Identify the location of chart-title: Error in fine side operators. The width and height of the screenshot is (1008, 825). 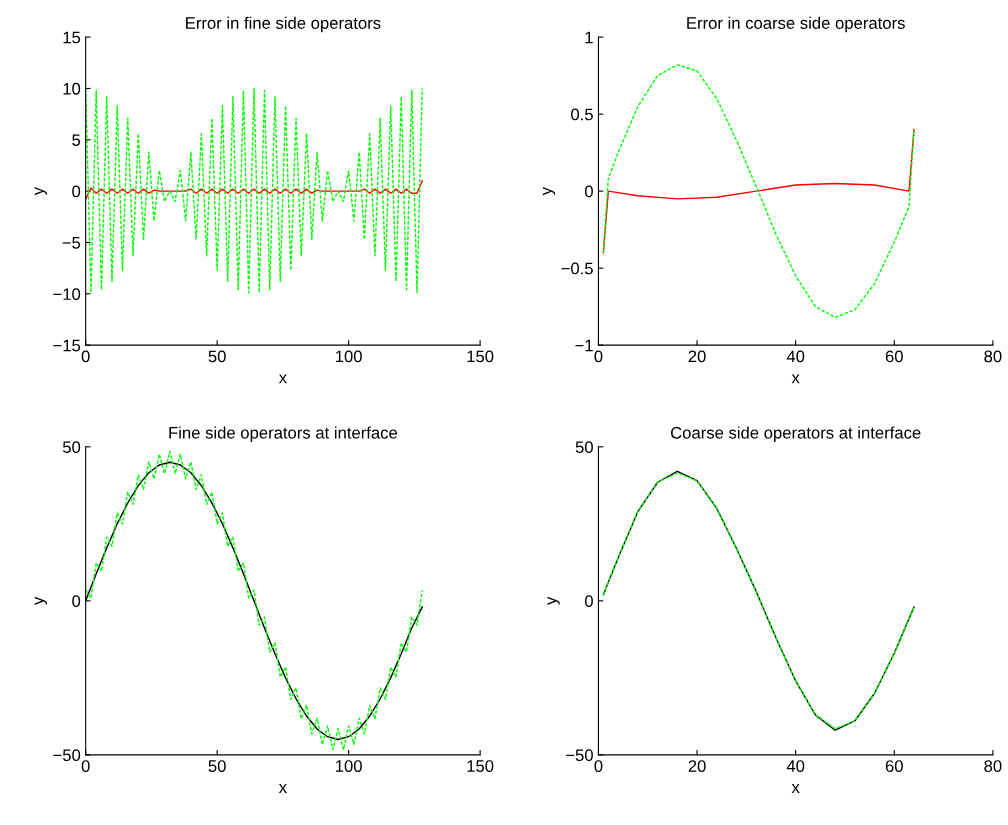
(283, 24).